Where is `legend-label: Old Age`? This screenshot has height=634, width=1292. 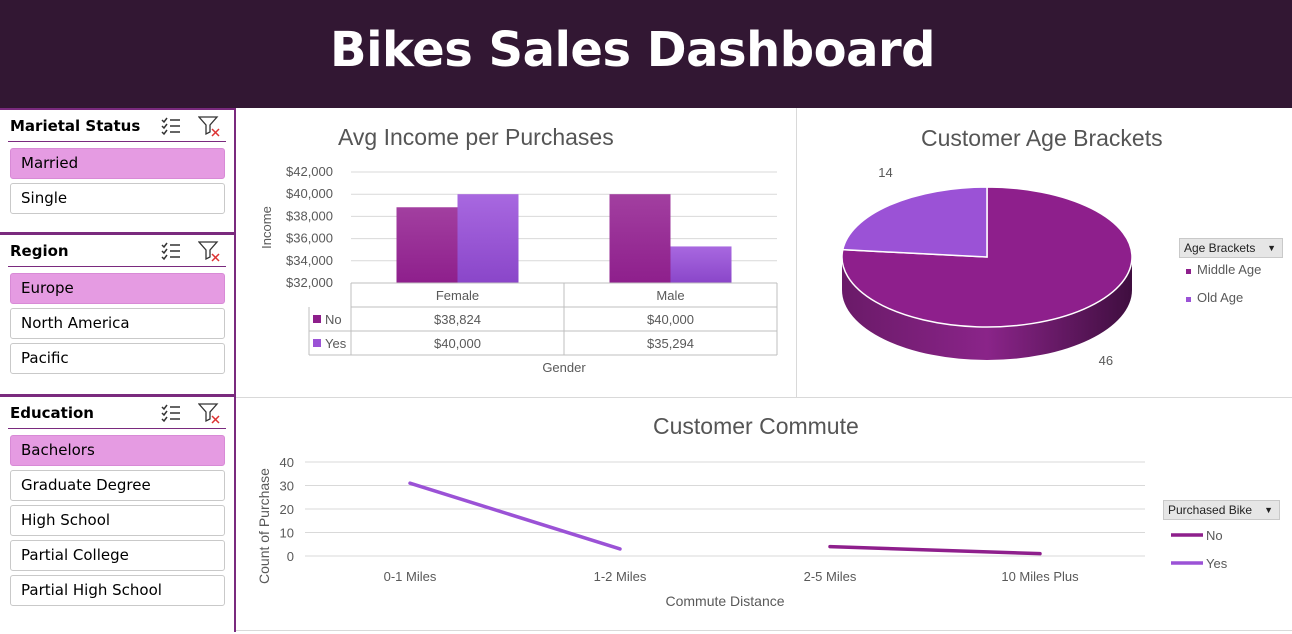
legend-label: Old Age is located at coordinates (1220, 297).